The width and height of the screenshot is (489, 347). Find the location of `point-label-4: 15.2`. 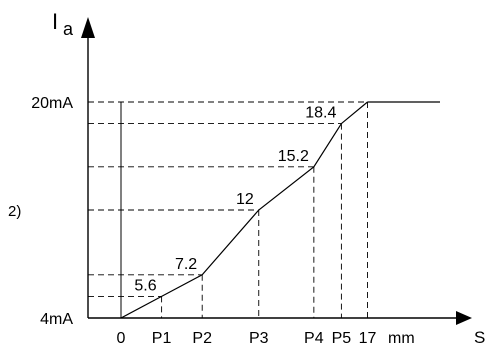

point-label-4: 15.2 is located at coordinates (293, 156).